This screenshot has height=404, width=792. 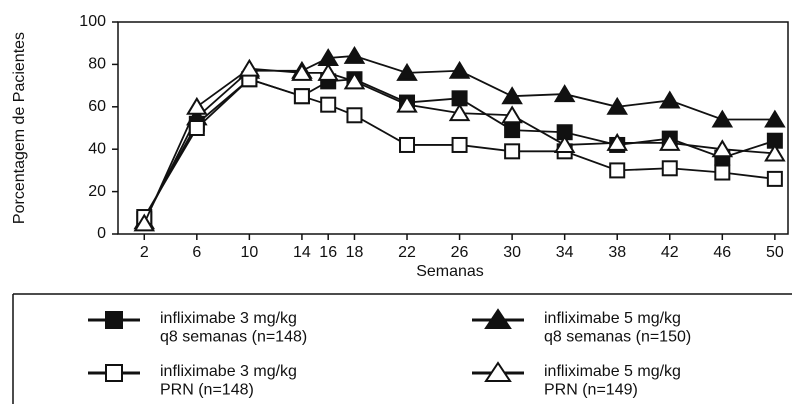 What do you see at coordinates (670, 252) in the screenshot?
I see `x-tick-label: 42` at bounding box center [670, 252].